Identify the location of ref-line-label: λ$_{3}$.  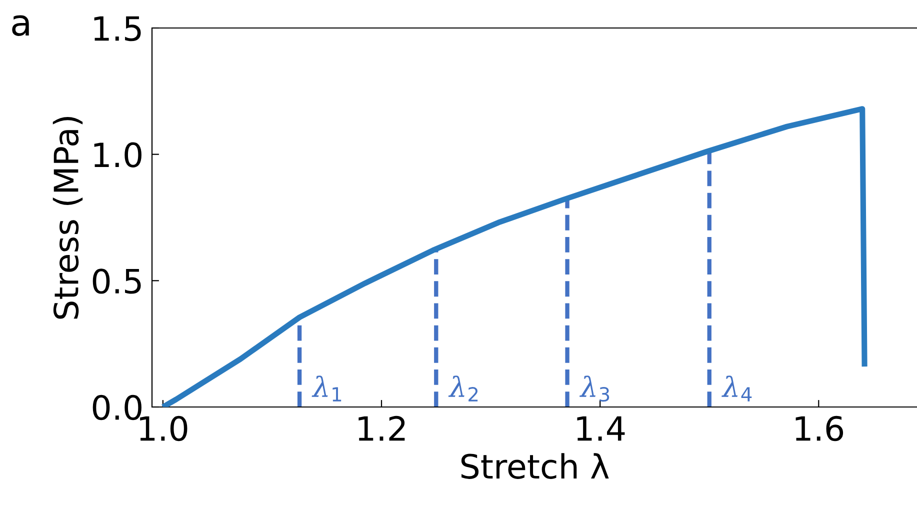
(594, 389).